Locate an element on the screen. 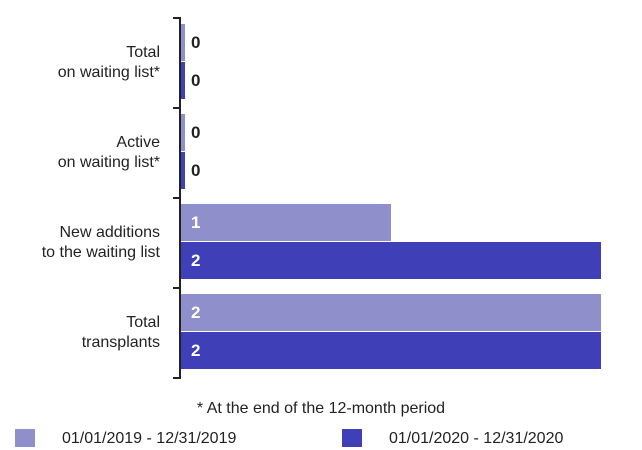 This screenshot has width=642, height=450. legend-label: 01/01/2019 - 12/31/2019 is located at coordinates (149, 438).